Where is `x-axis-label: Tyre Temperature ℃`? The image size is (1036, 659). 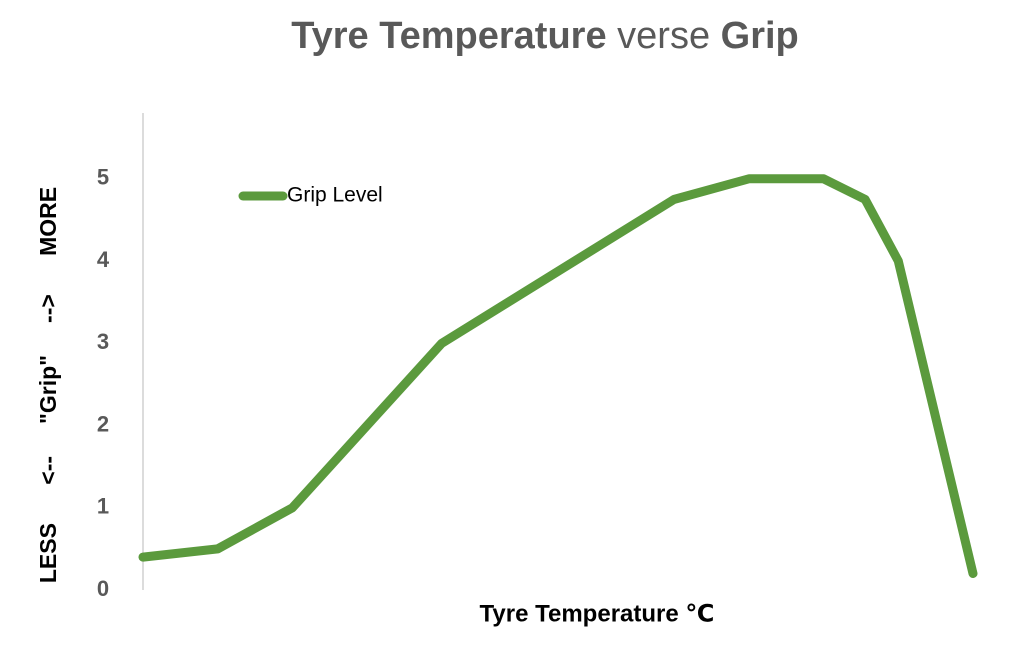
x-axis-label: Tyre Temperature ℃ is located at coordinates (597, 613).